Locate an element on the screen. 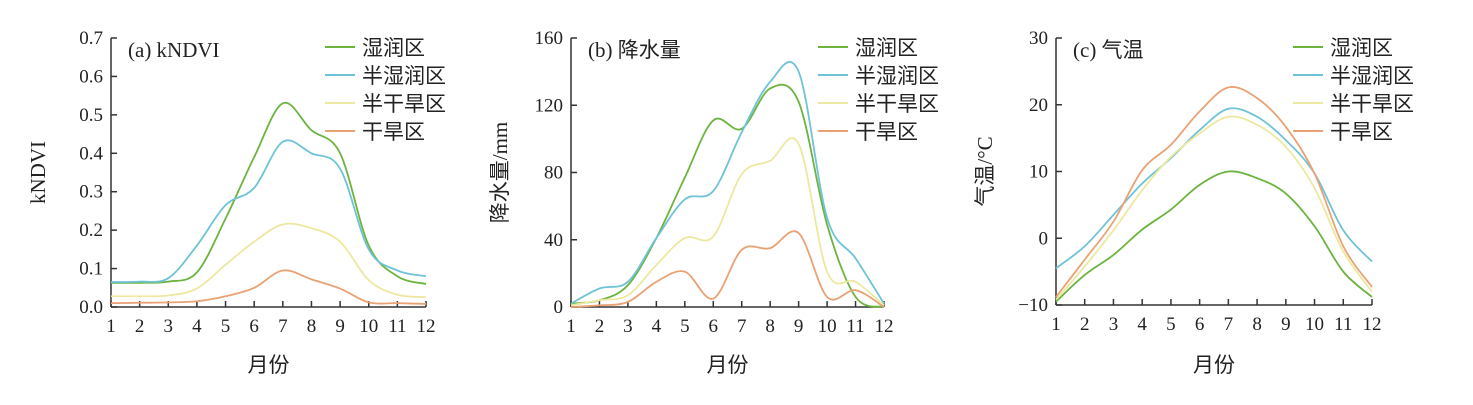 This screenshot has height=405, width=1473. y-tick-label: 0.6 is located at coordinates (91, 76).